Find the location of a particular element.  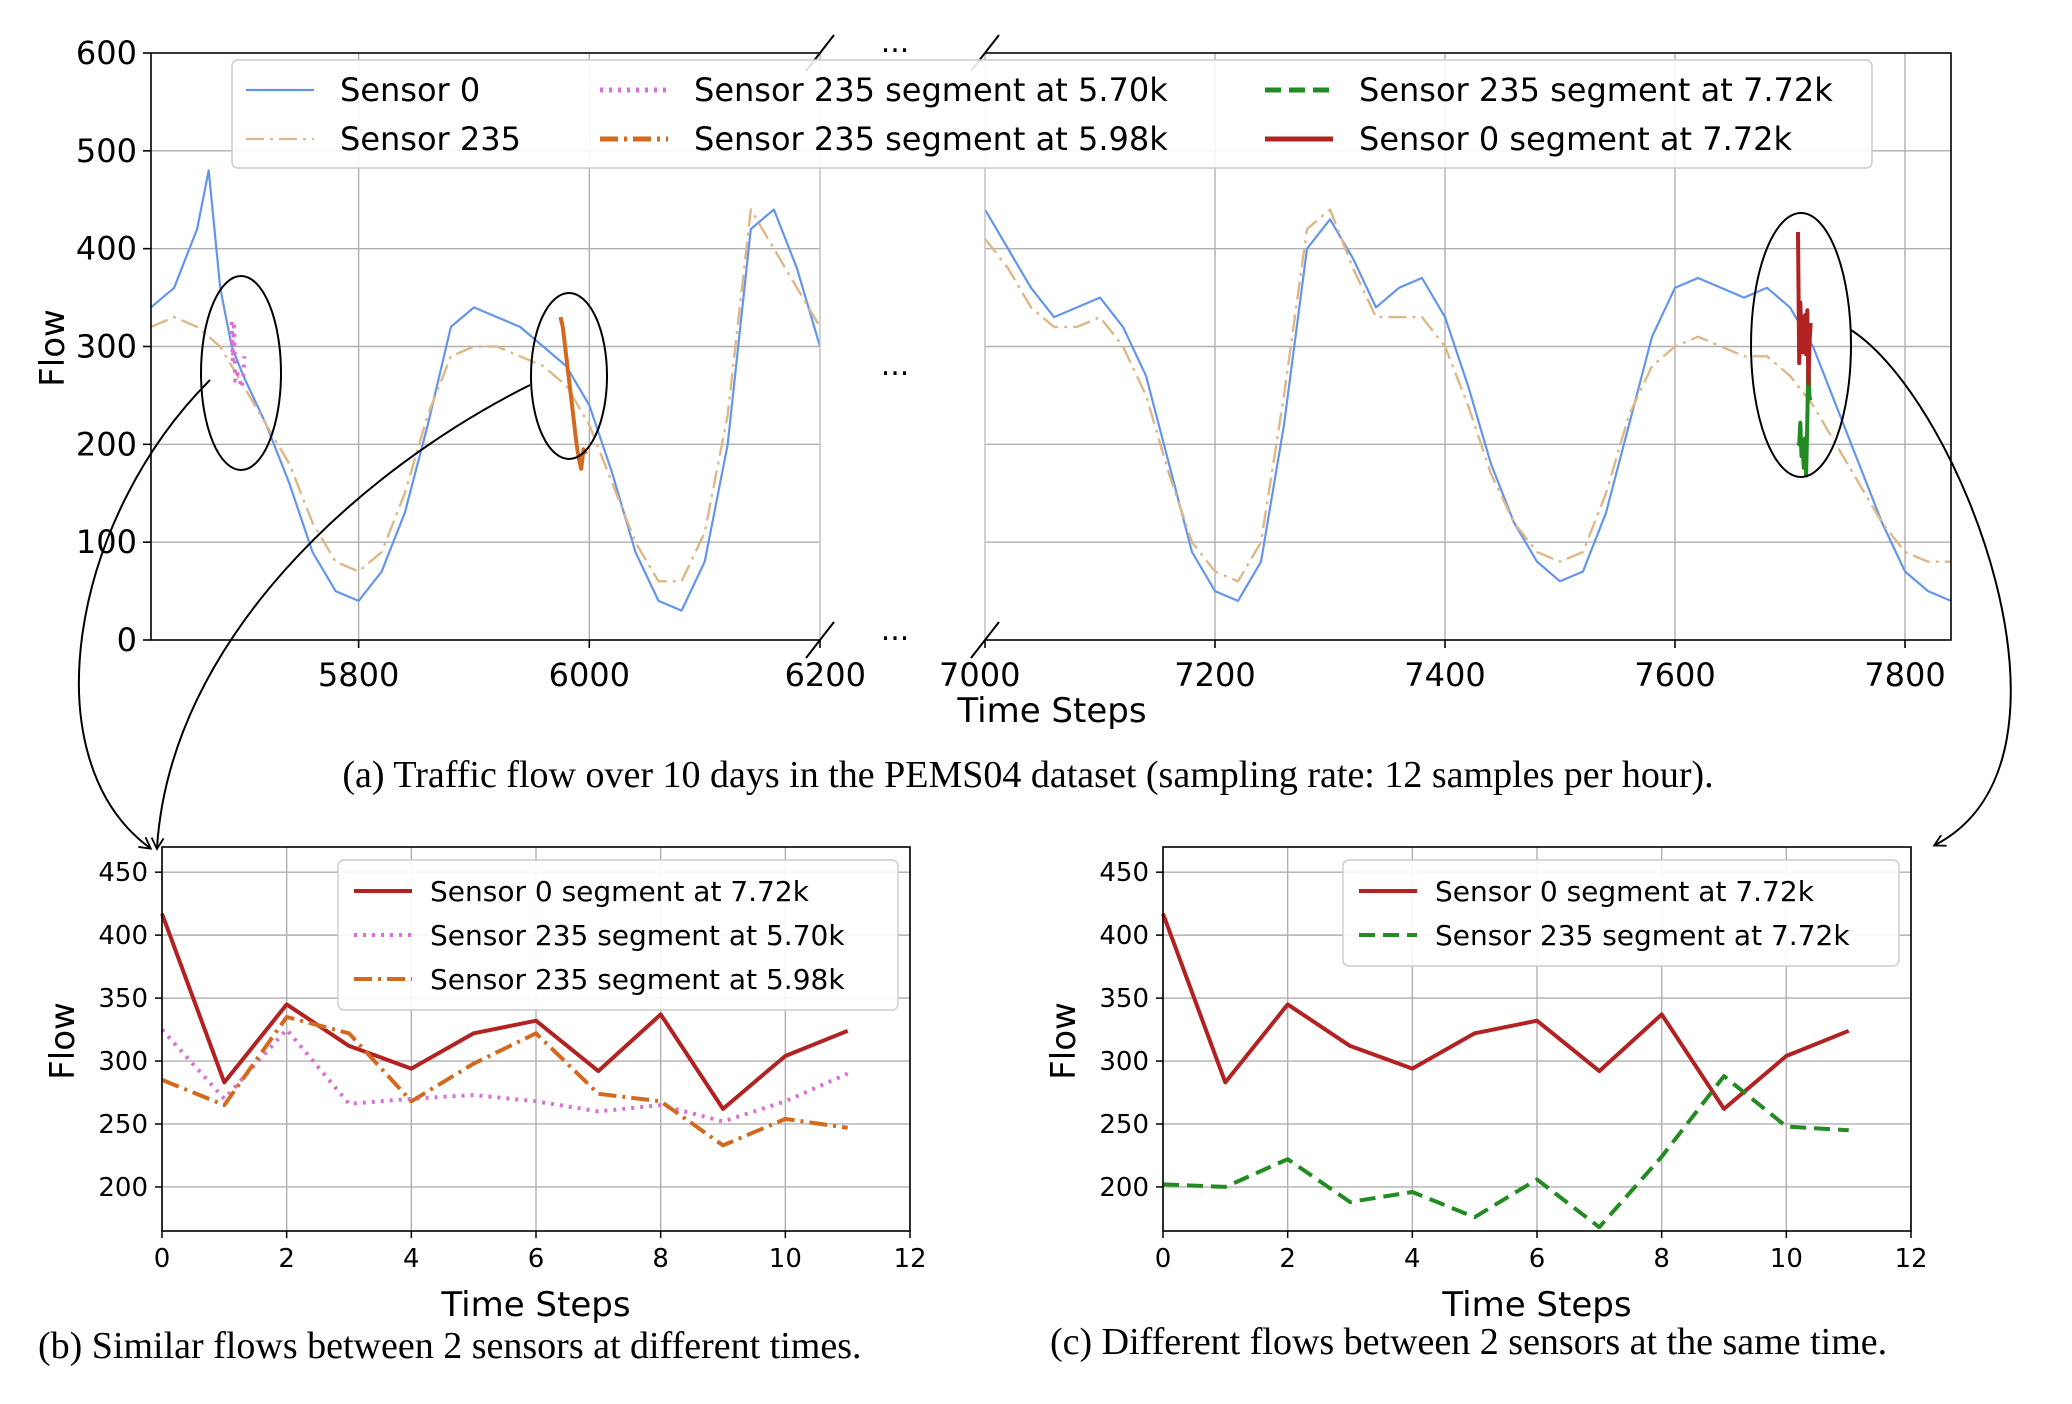

panel-c-xtick-0: 0 is located at coordinates (1163, 1259).